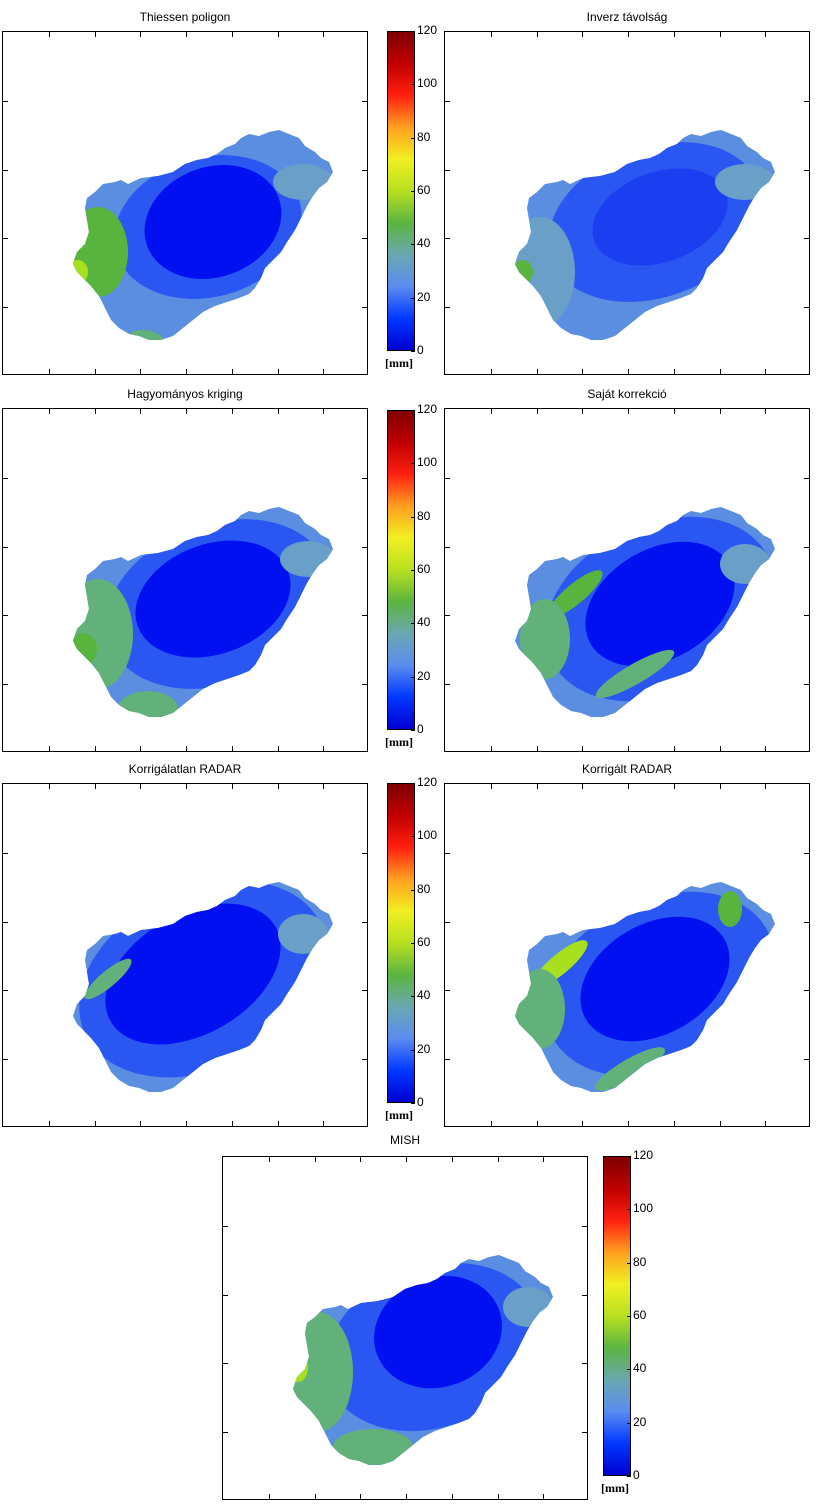 Image resolution: width=816 pixels, height=1504 pixels. Describe the element at coordinates (405, 1140) in the screenshot. I see `panel-title: MISH` at that location.